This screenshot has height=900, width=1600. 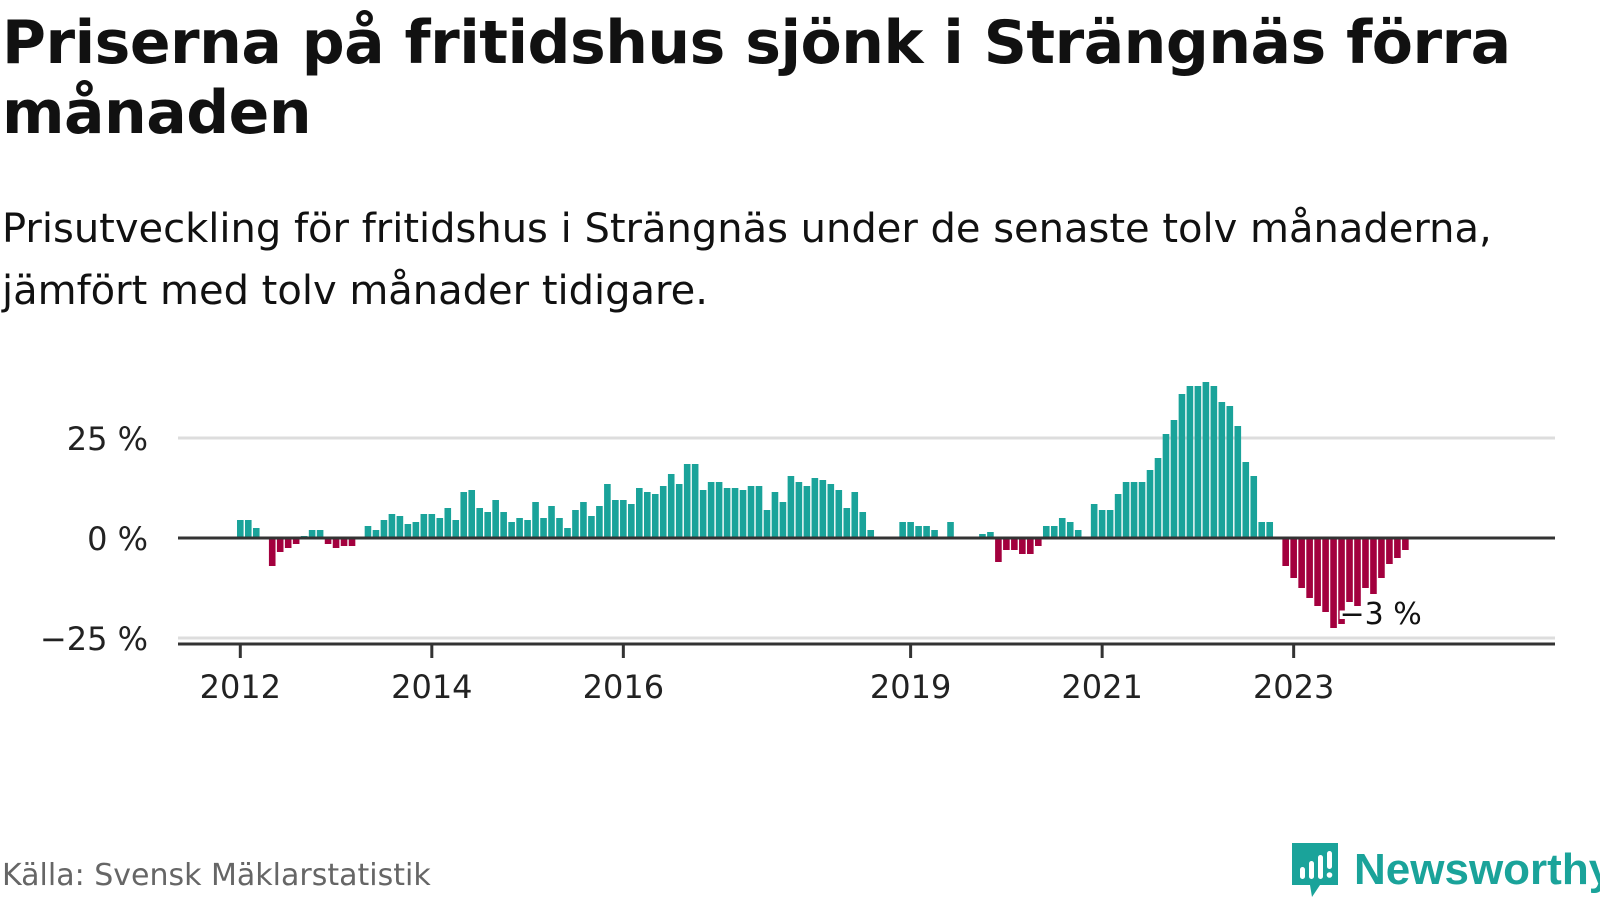 What do you see at coordinates (623, 687) in the screenshot?
I see `x-tick-label: 2016` at bounding box center [623, 687].